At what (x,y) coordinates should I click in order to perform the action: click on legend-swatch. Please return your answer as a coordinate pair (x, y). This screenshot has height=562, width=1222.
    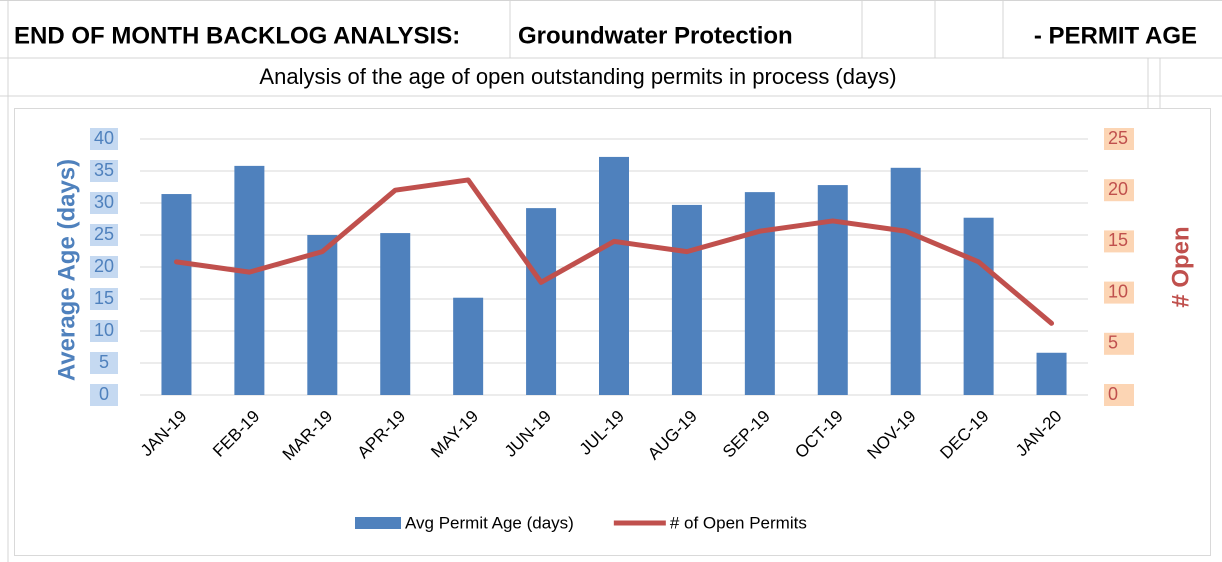
    Looking at the image, I should click on (378, 523).